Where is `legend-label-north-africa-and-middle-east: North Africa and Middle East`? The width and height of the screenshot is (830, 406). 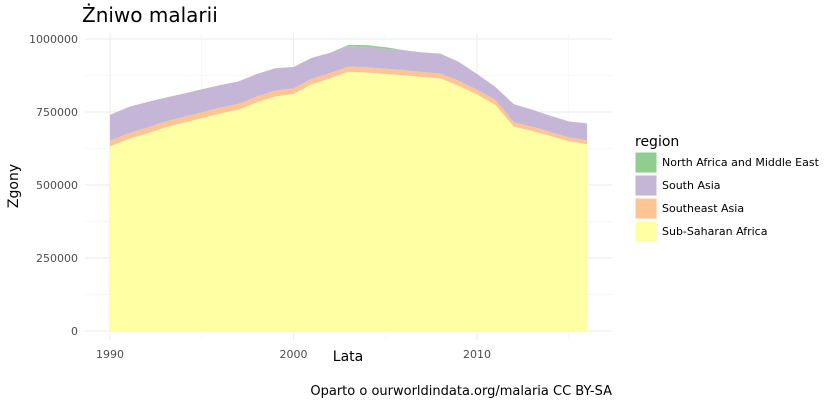 legend-label-north-africa-and-middle-east: North Africa and Middle East is located at coordinates (741, 162).